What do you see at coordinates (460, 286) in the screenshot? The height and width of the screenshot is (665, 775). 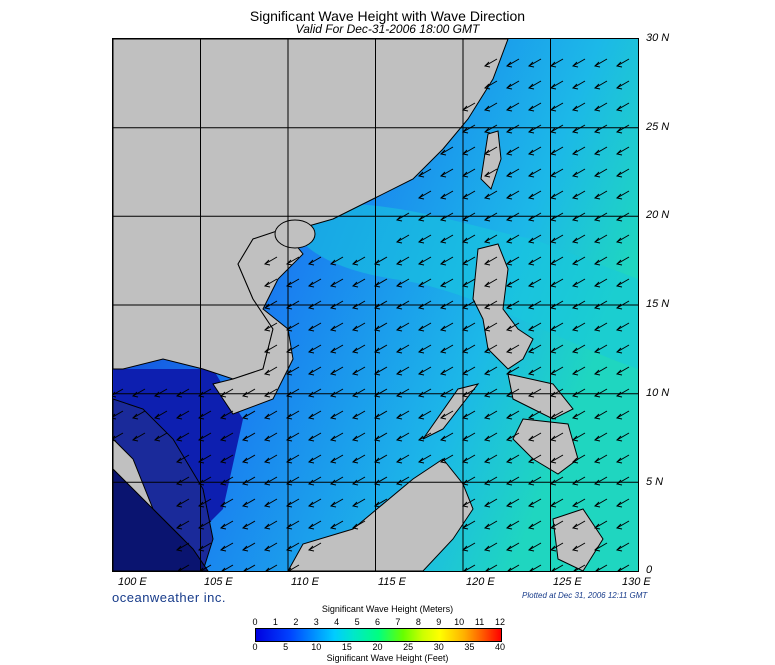 I see `high-wave-band` at bounding box center [460, 286].